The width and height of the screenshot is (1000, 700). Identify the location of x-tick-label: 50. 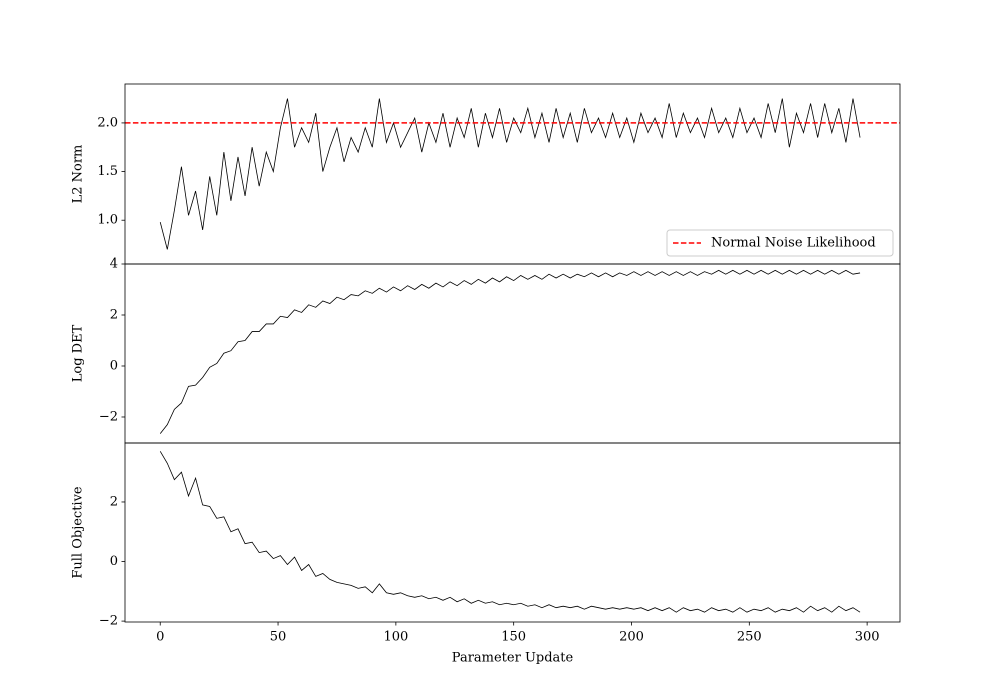
(278, 637).